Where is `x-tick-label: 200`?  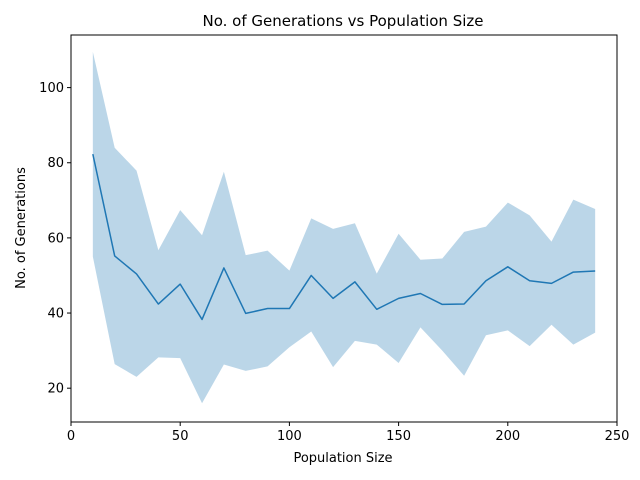 x-tick-label: 200 is located at coordinates (507, 436).